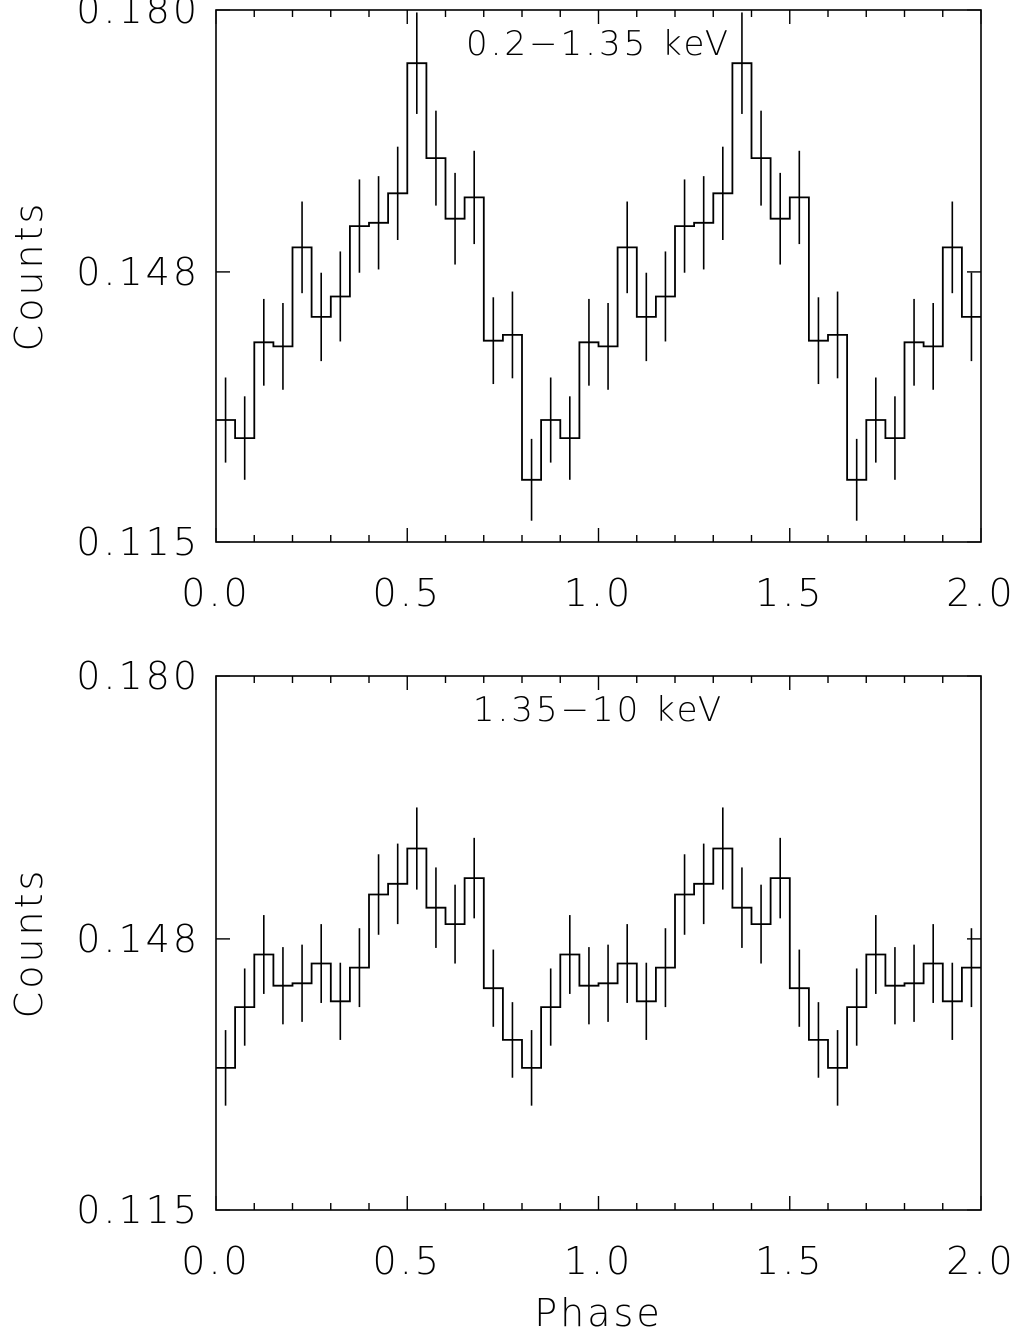  What do you see at coordinates (598, 1312) in the screenshot?
I see `x-axis-label: Phase` at bounding box center [598, 1312].